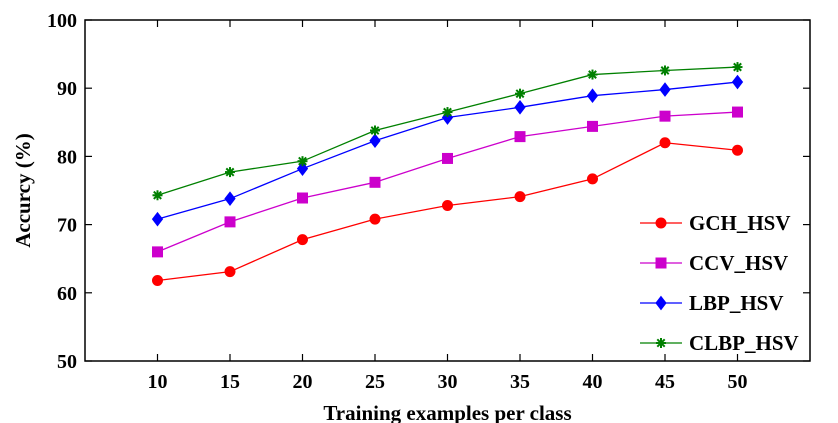  Describe the element at coordinates (447, 412) in the screenshot. I see `x-axis-label: Training examples per class` at that location.